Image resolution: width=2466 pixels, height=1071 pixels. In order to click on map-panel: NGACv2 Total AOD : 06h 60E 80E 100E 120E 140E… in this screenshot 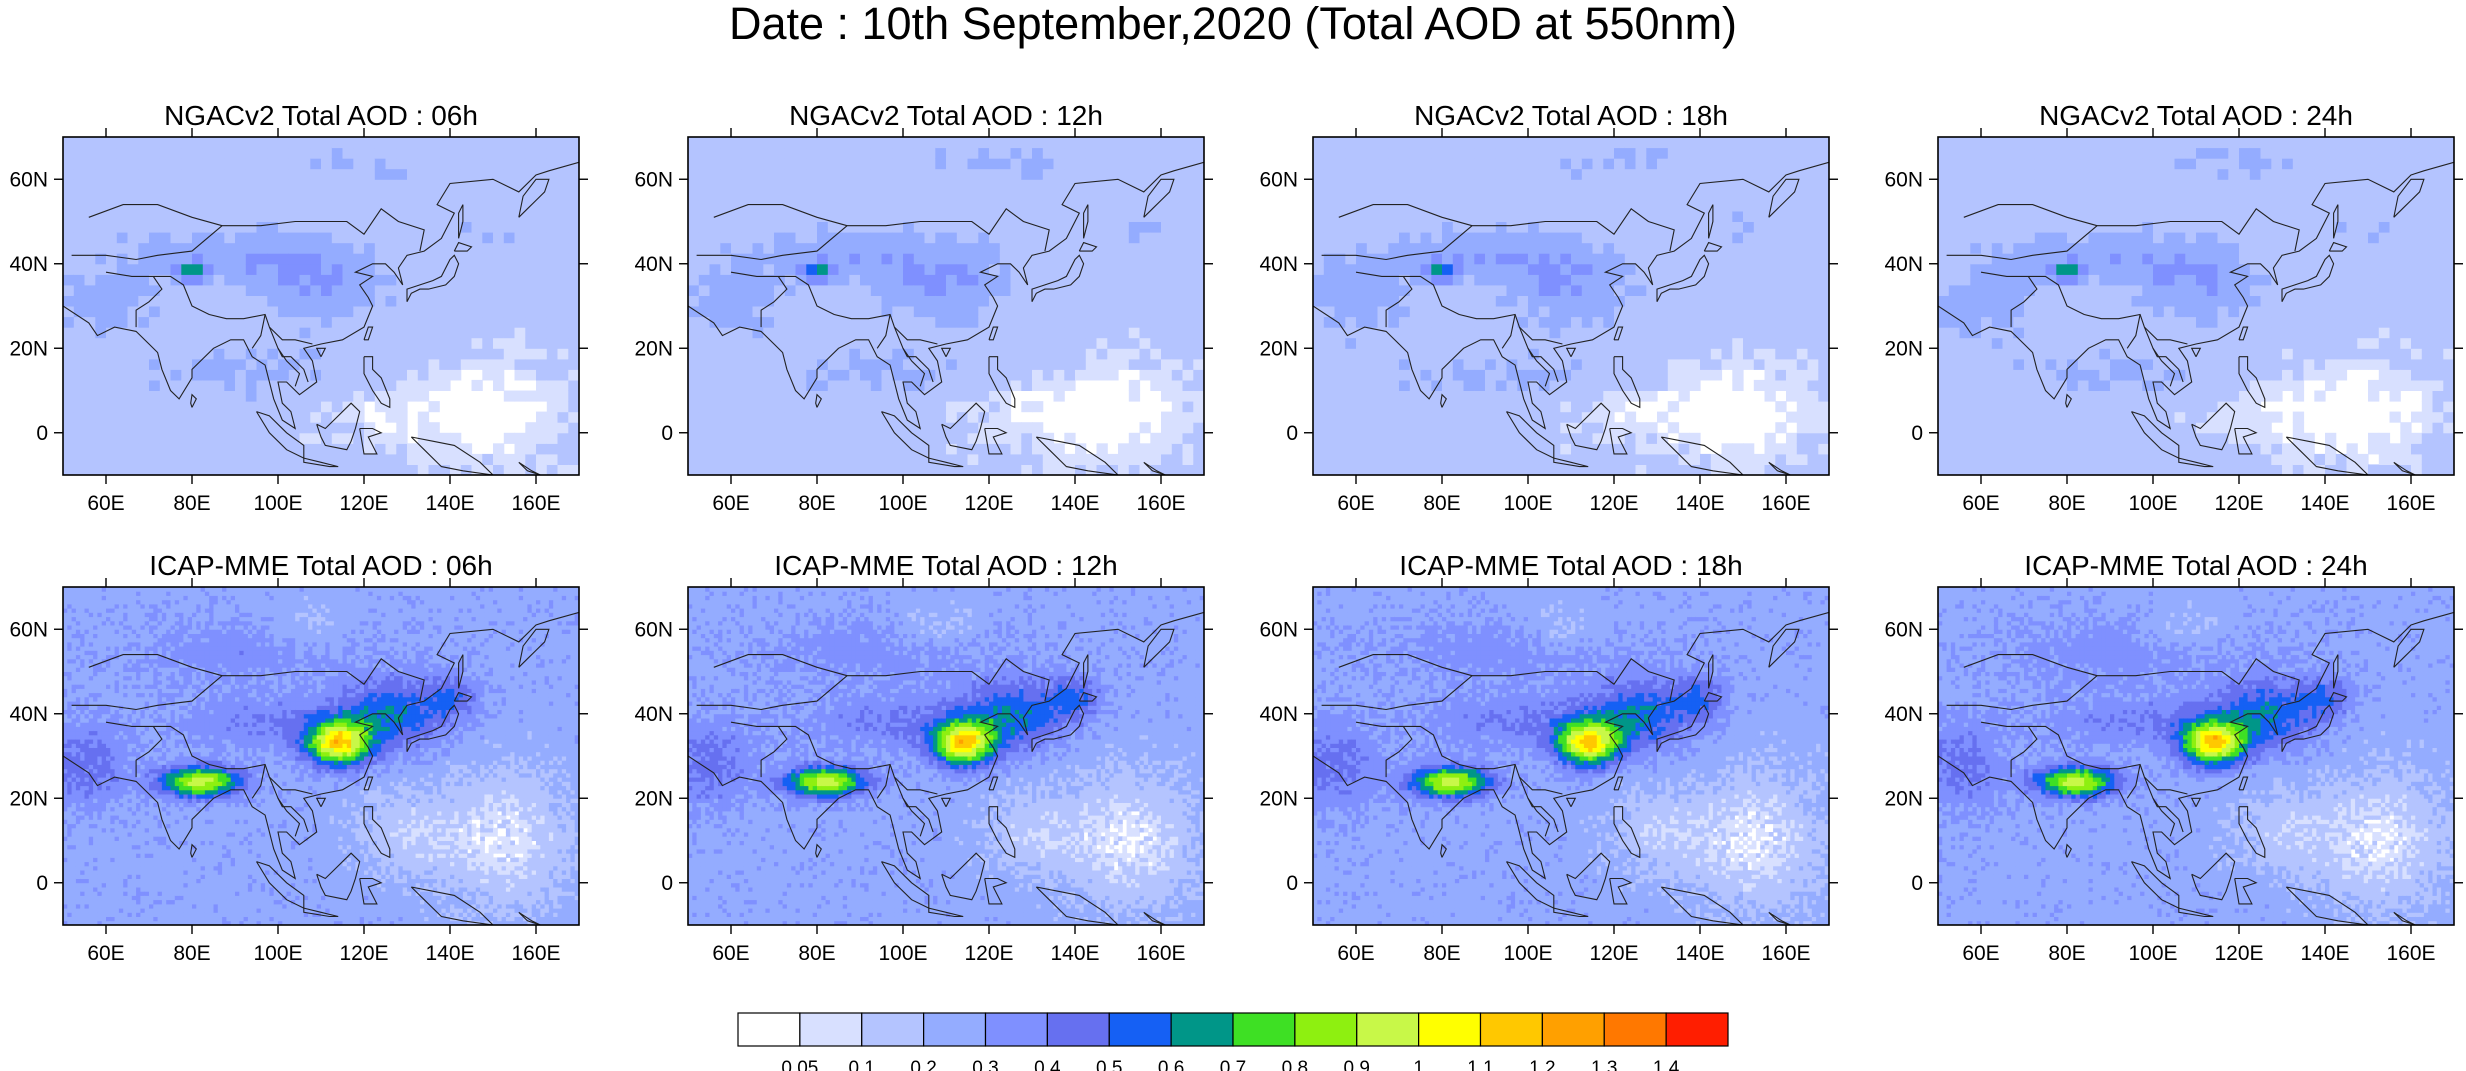, I will do `click(298, 307)`.